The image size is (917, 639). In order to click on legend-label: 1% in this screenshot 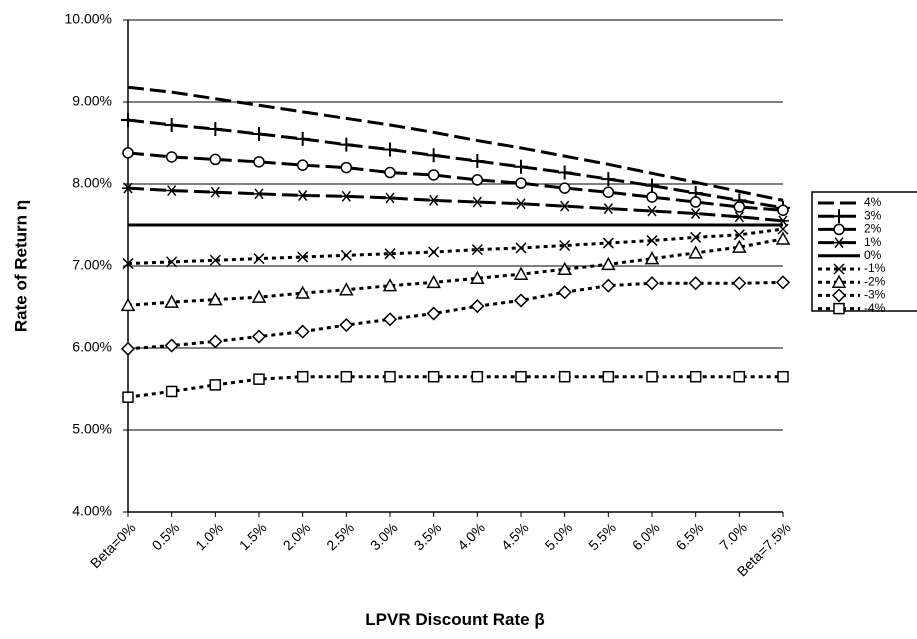, I will do `click(873, 242)`.